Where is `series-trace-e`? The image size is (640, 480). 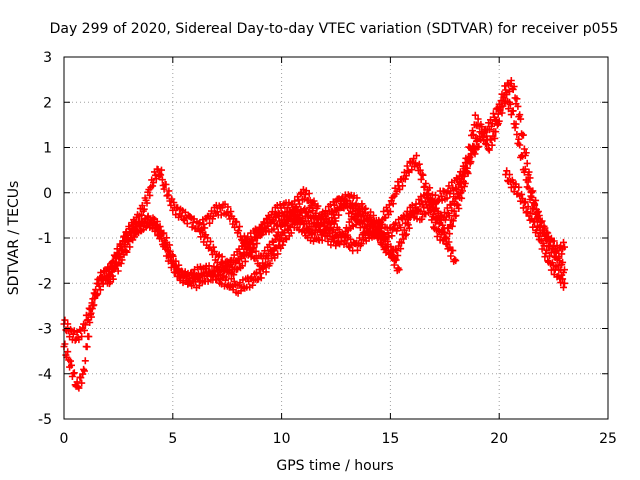
series-trace-e is located at coordinates (535, 229).